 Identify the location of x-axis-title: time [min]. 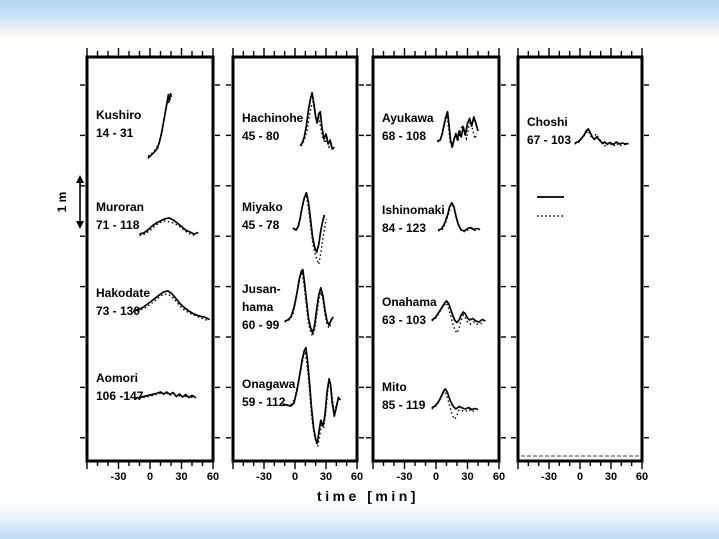
(368, 496).